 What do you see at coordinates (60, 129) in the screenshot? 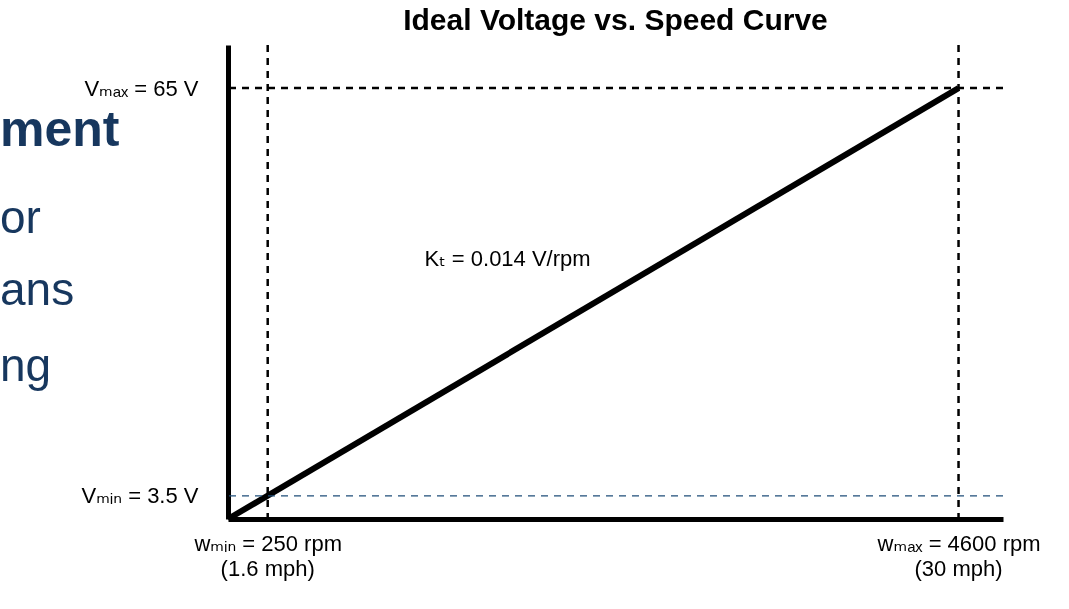
I see `text: ment` at bounding box center [60, 129].